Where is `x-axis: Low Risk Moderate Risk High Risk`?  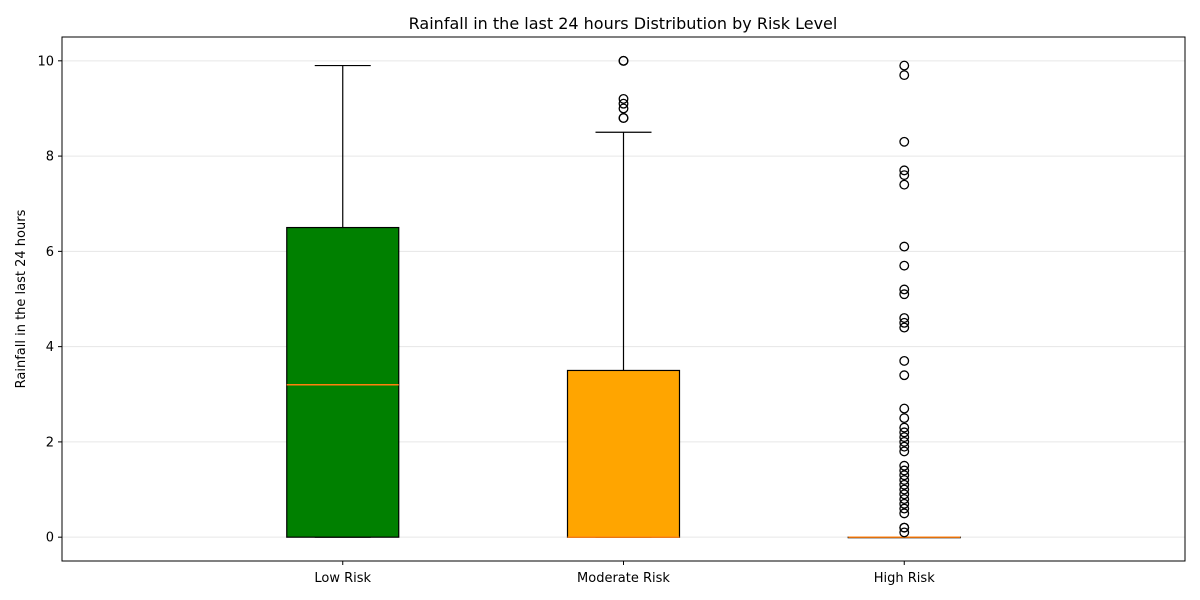
x-axis: Low Risk Moderate Risk High Risk is located at coordinates (624, 573).